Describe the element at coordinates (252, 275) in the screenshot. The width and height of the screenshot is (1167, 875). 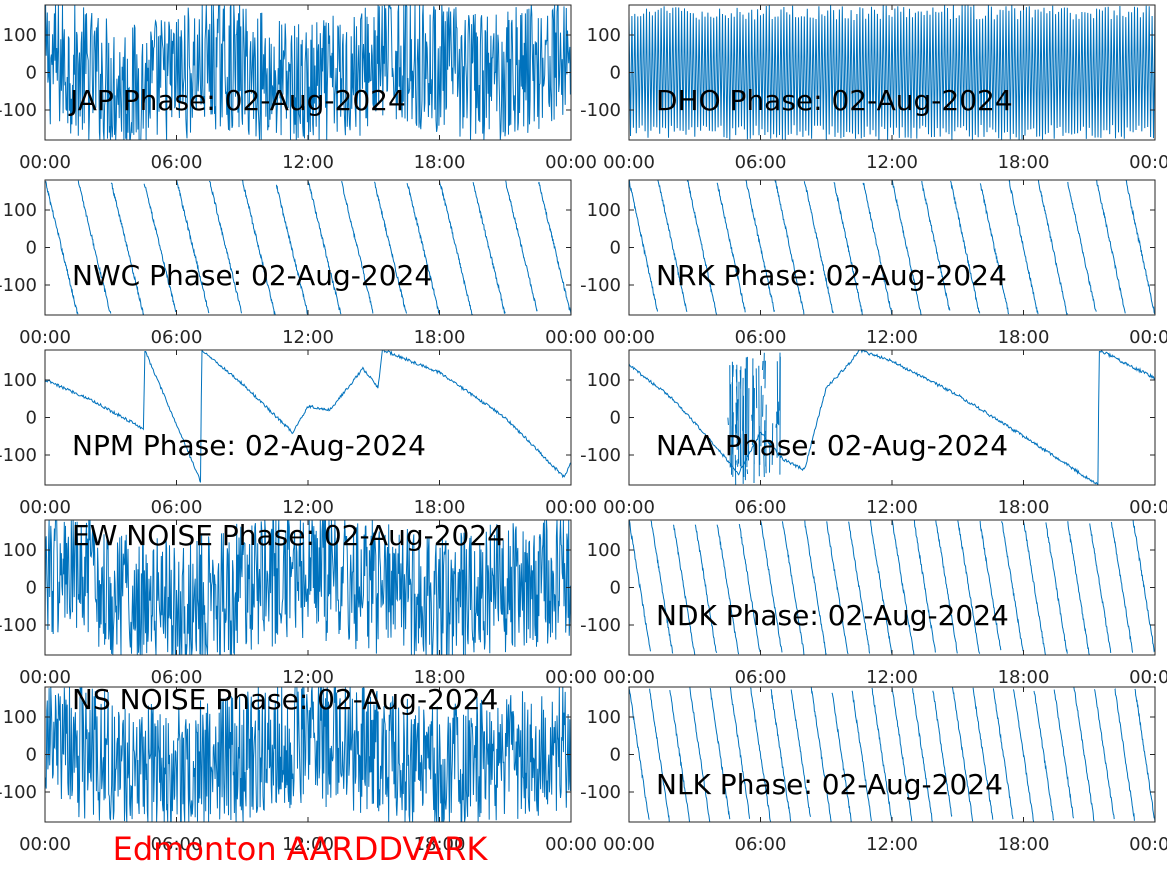
I see `panel-title: NWC Phase: 02-Aug-2024` at that location.